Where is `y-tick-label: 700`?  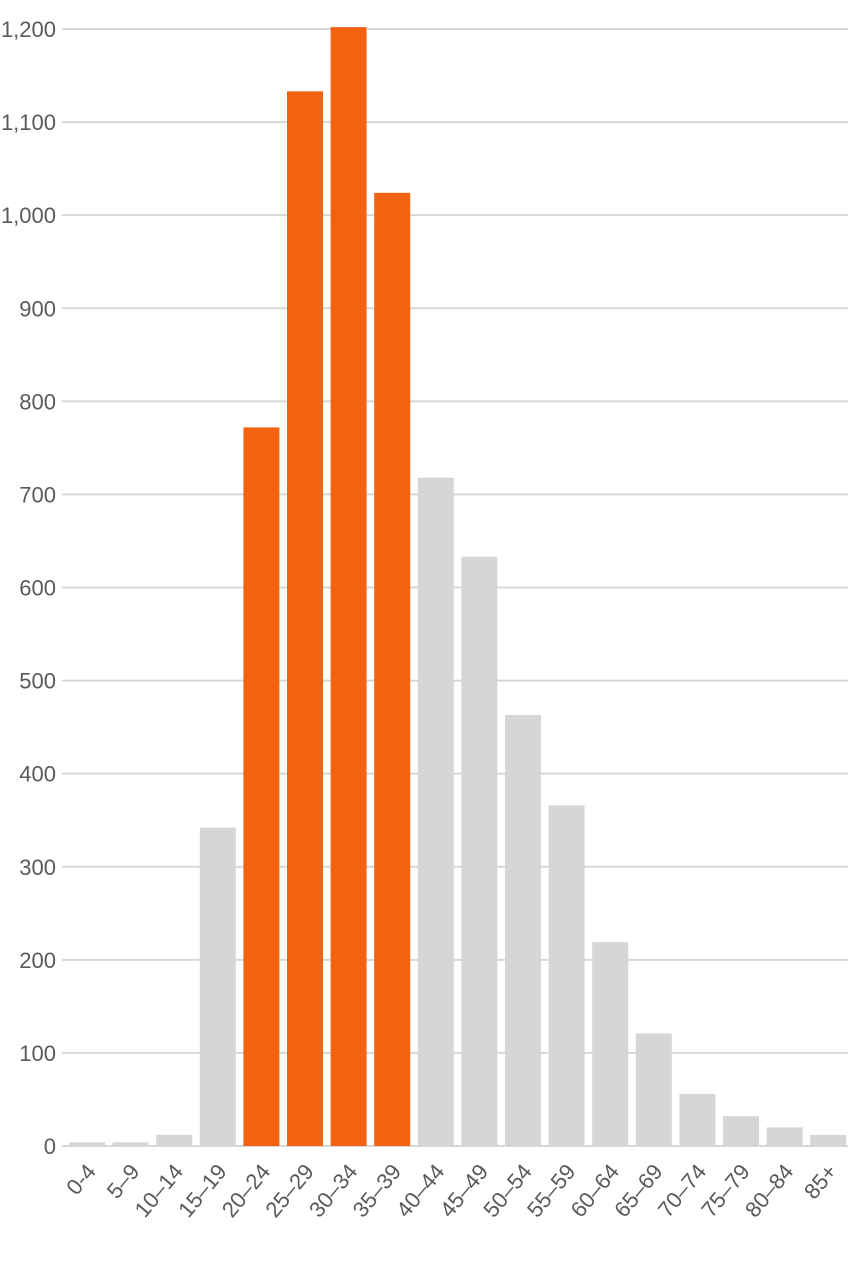 y-tick-label: 700 is located at coordinates (37, 494).